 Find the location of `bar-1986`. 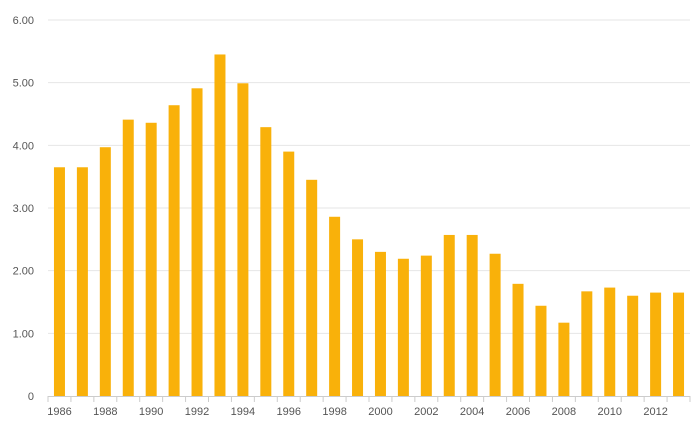

bar-1986 is located at coordinates (59, 281).